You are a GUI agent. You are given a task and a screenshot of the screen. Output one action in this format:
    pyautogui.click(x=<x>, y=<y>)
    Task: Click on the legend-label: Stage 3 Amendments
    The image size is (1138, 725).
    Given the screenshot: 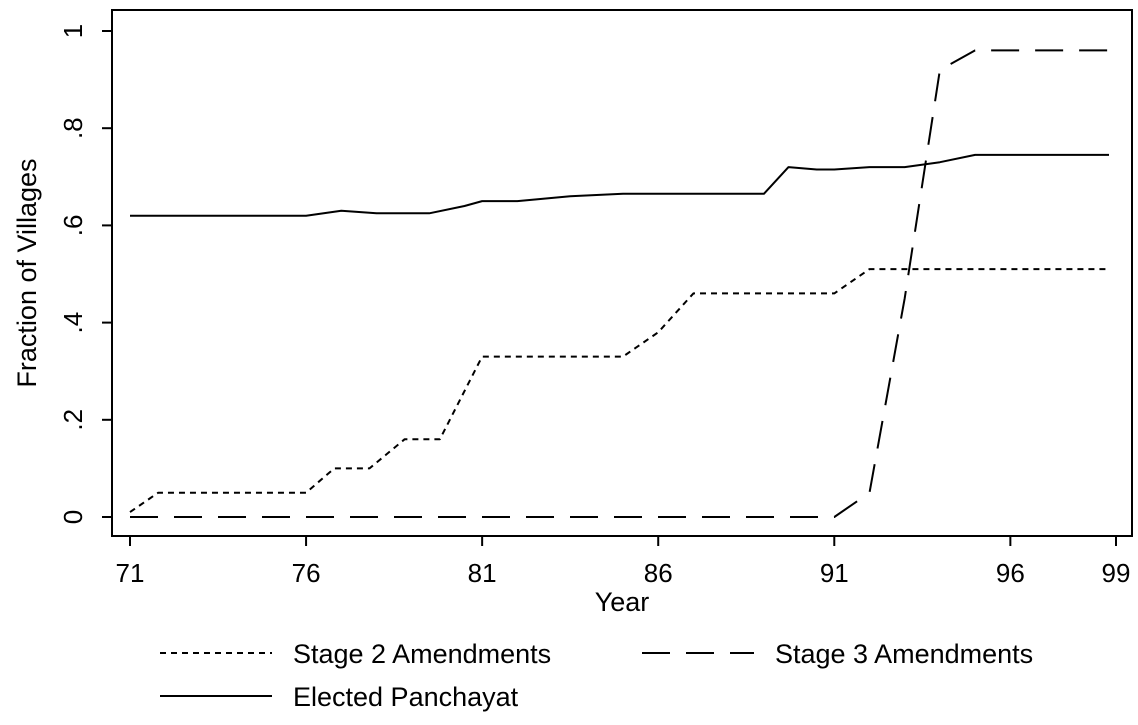 What is the action you would take?
    pyautogui.click(x=904, y=654)
    